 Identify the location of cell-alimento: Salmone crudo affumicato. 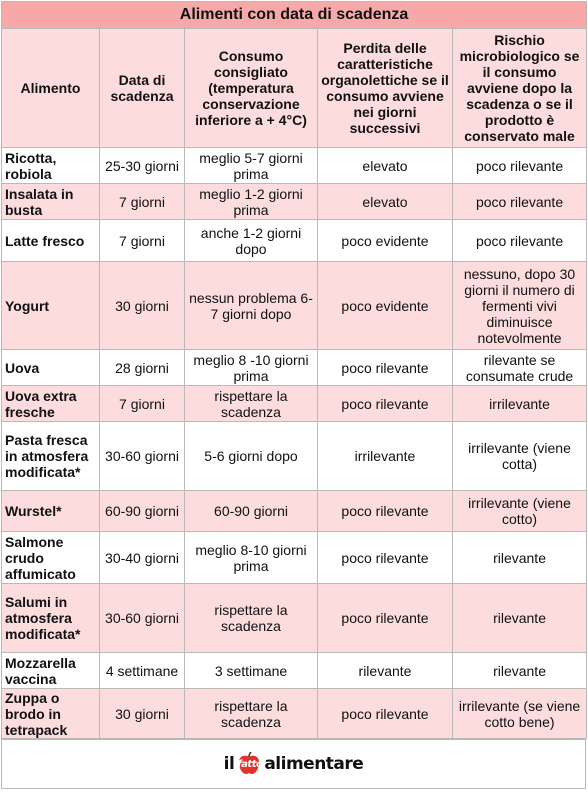
(50, 557).